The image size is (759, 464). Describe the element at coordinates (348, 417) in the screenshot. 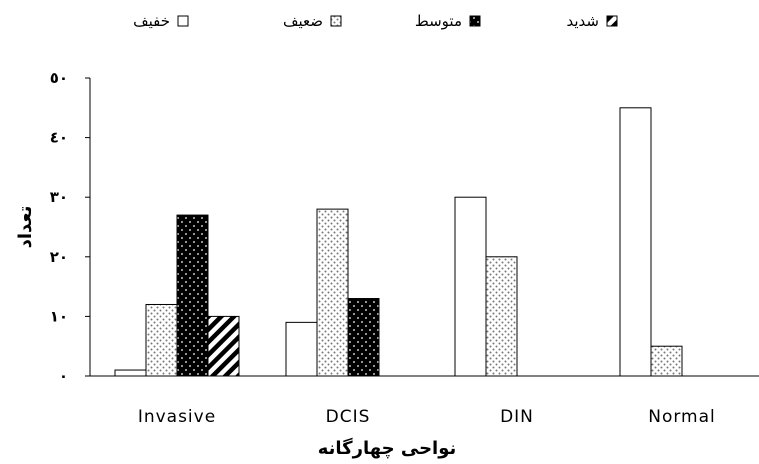

I see `x-category-label: DCIS` at that location.